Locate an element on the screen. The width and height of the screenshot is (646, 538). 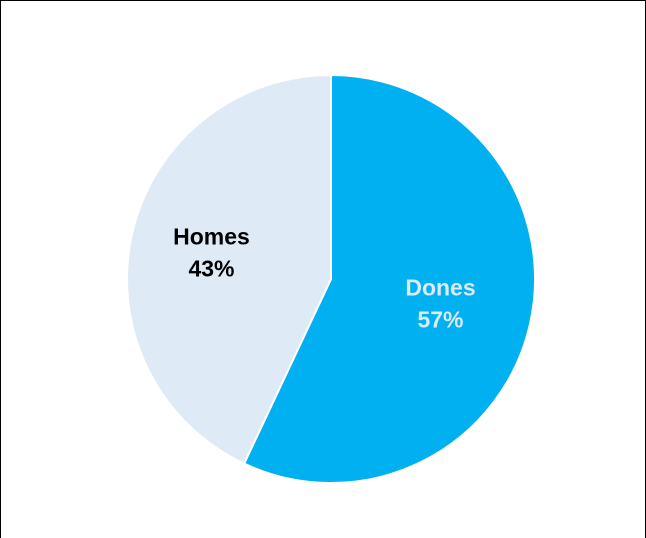
slice-value-label-dones: 57% is located at coordinates (440, 320).